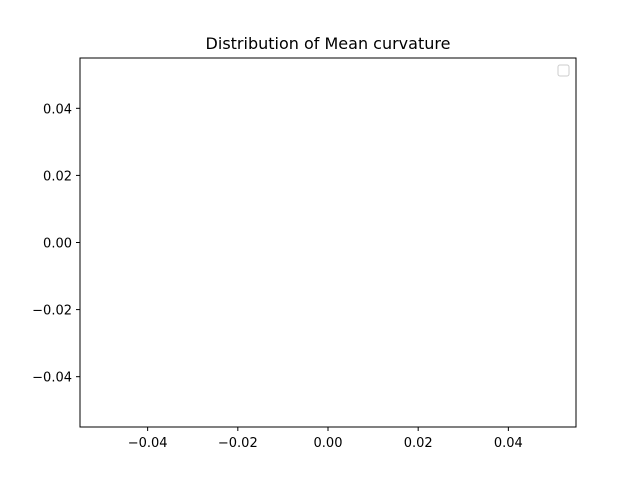 The height and width of the screenshot is (480, 640). I want to click on y-tick-label: 0.00, so click(57, 244).